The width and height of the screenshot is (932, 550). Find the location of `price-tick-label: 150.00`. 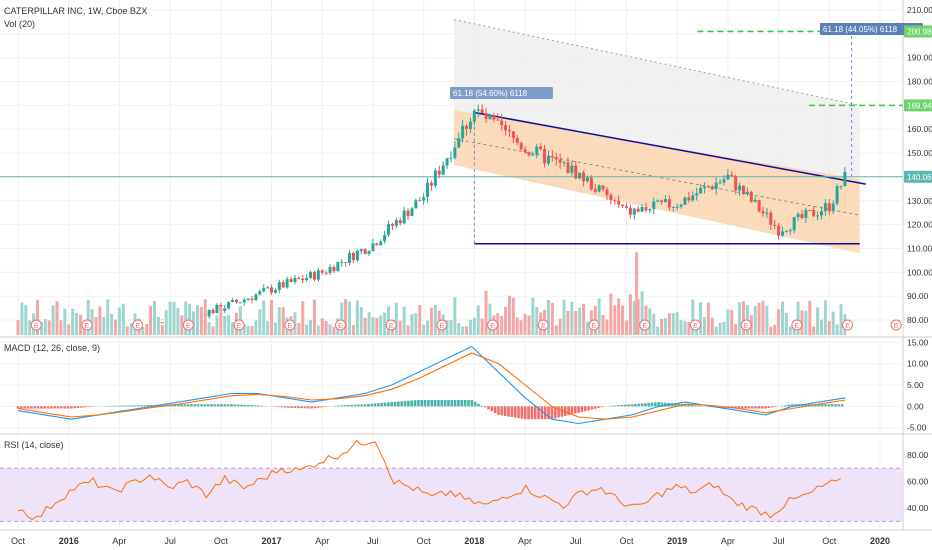

price-tick-label: 150.00 is located at coordinates (919, 153).